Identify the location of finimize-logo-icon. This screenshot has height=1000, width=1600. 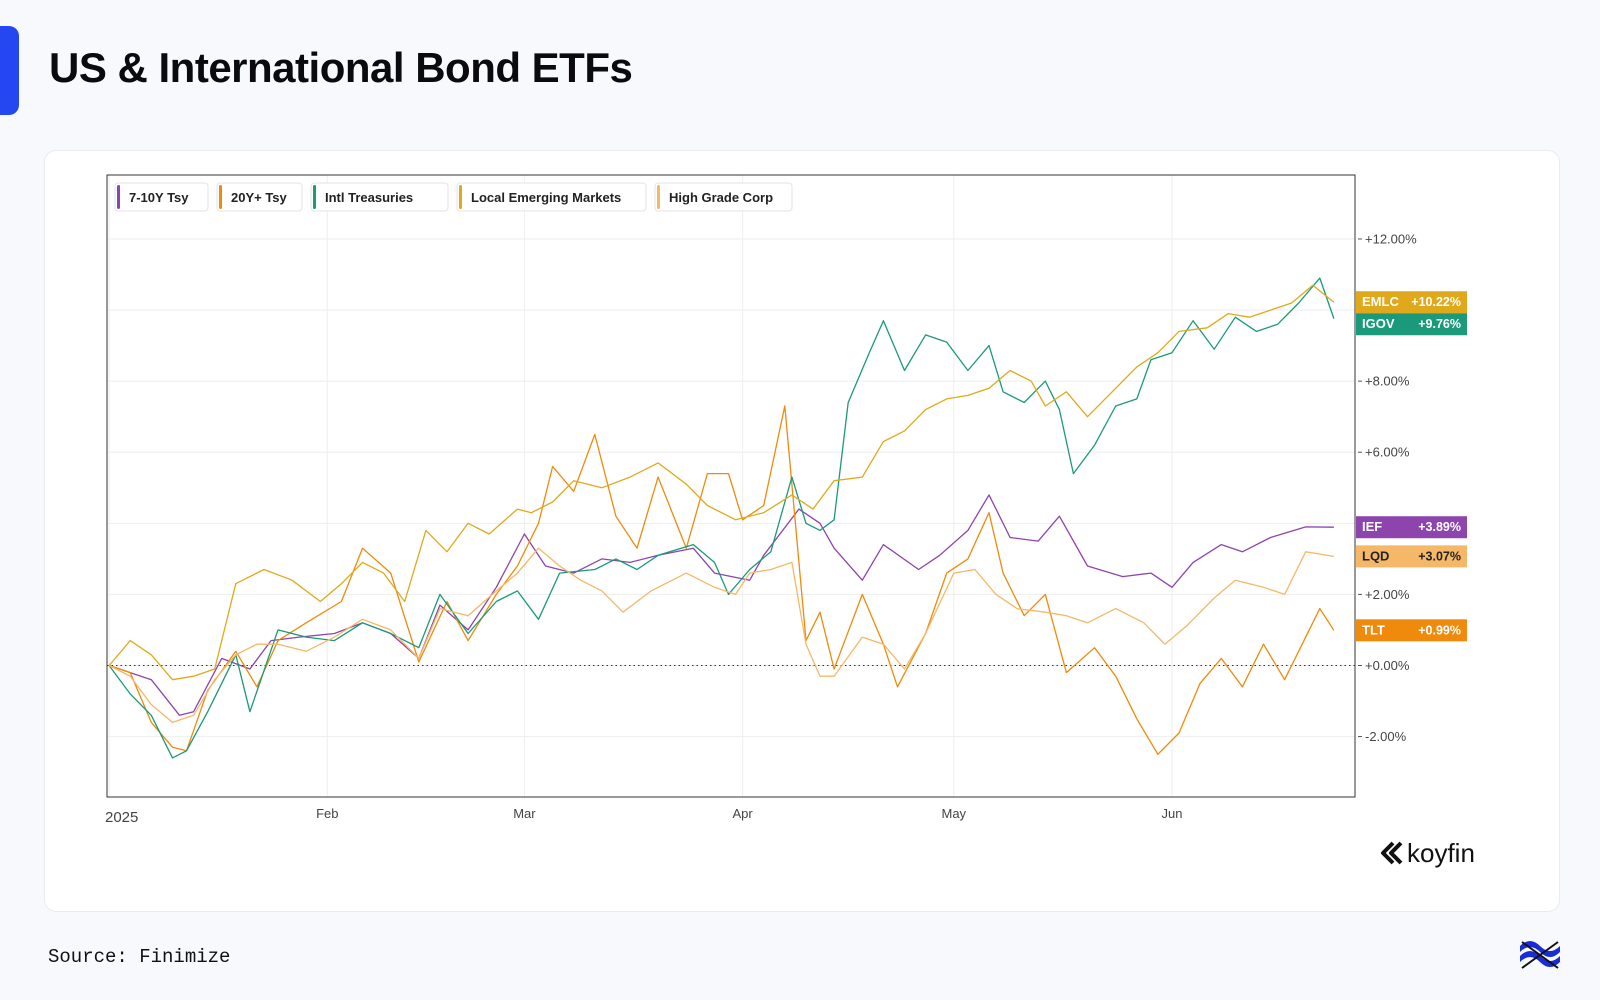
(1540, 955).